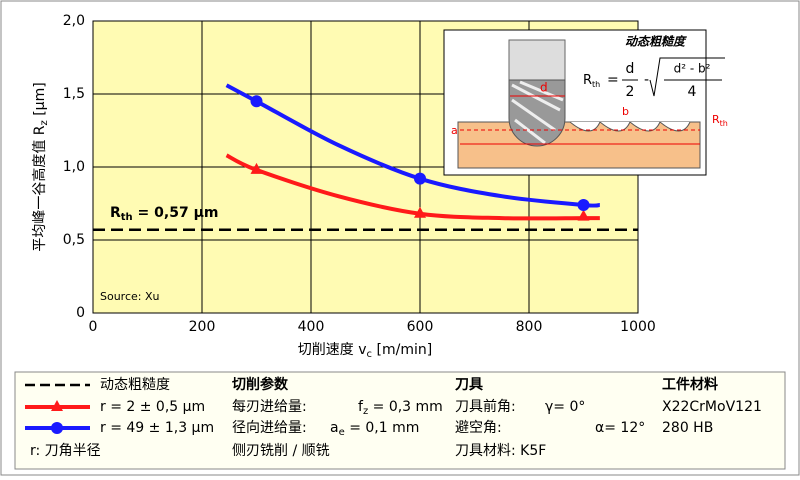 Image resolution: width=800 pixels, height=480 pixels. What do you see at coordinates (152, 407) in the screenshot?
I see `legend-label: r = 2 ± 0,5 µm` at bounding box center [152, 407].